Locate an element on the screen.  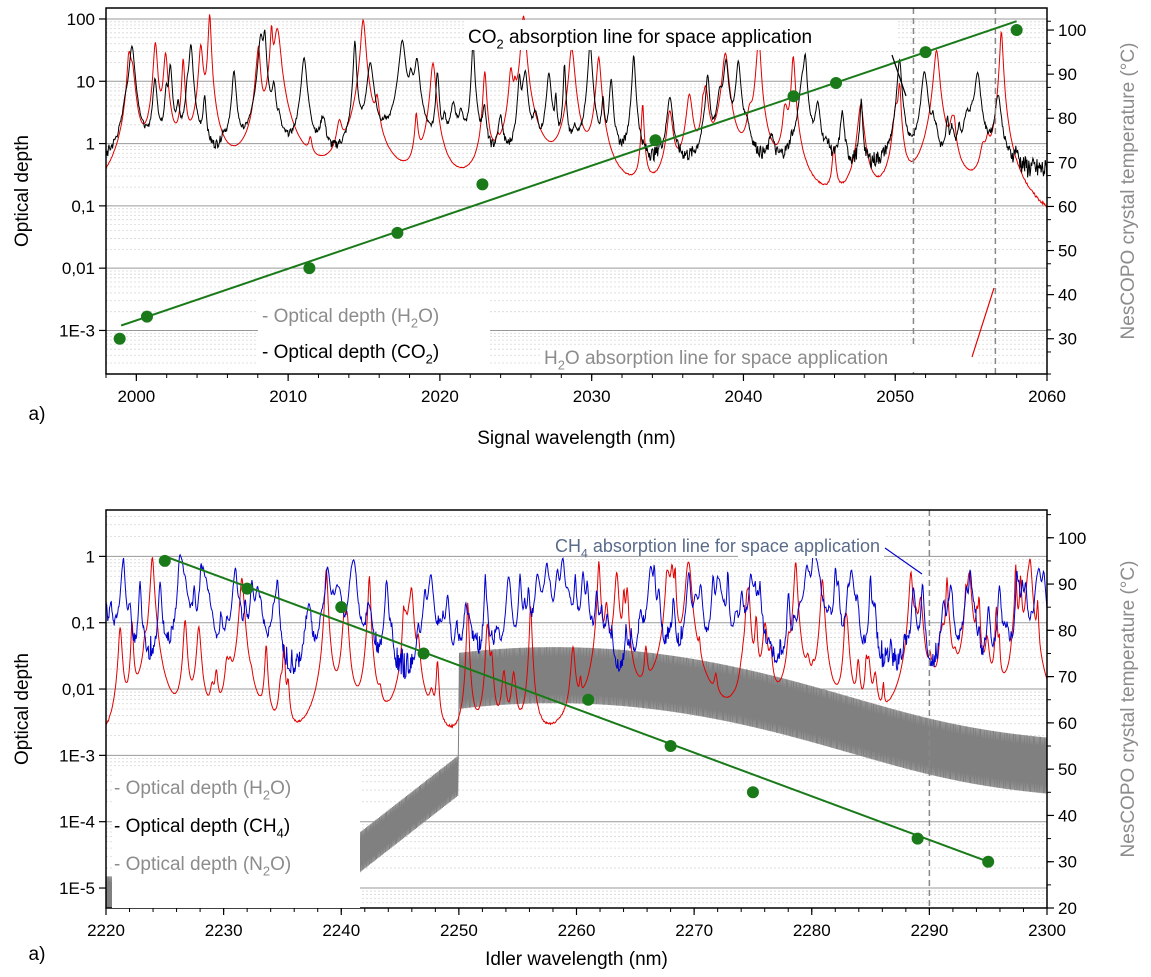
legend-entry-co2-sub: 2 is located at coordinates (429, 359).